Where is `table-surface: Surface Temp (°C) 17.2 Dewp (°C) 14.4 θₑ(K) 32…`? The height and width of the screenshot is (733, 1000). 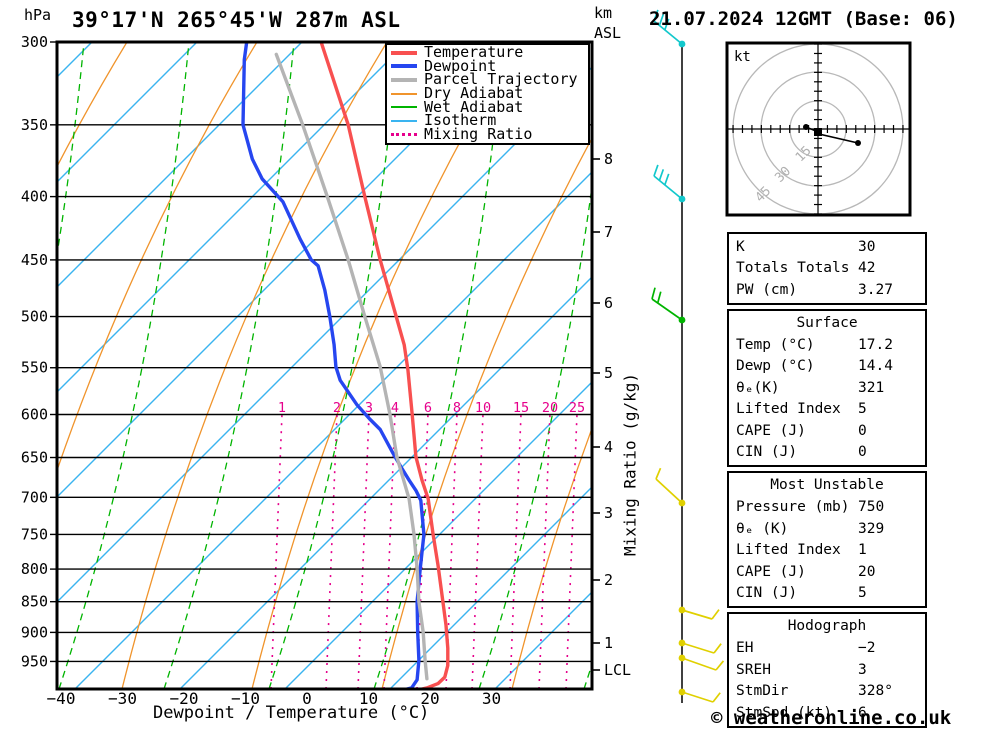
table-surface: Surface Temp (°C) 17.2 Dewp (°C) 14.4 θₑ(K) 32… is located at coordinates (827, 387).